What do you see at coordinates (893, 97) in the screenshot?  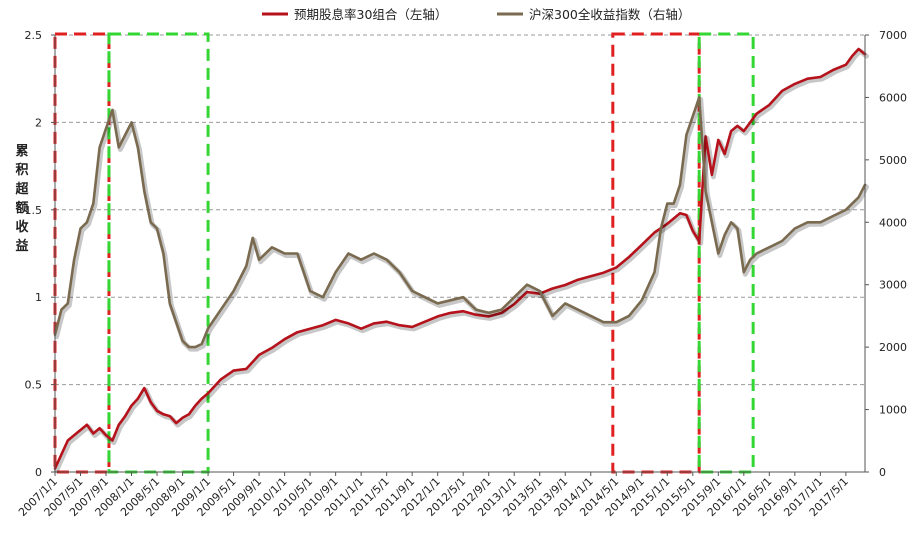 I see `y-right-tick-label: 6000` at bounding box center [893, 97].